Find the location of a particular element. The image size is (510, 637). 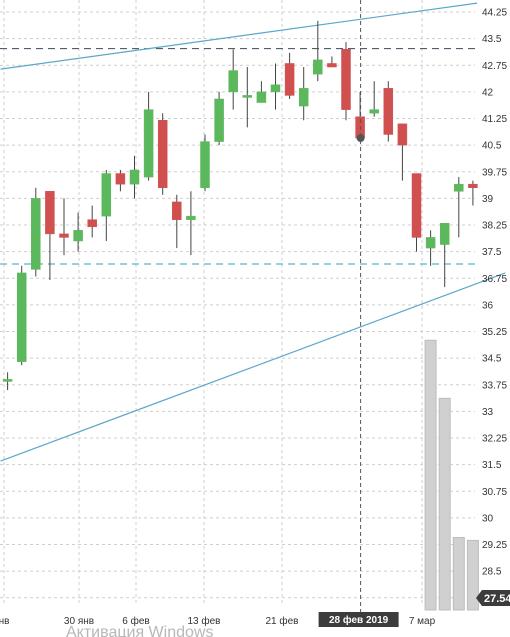

y-tick-label: 42 is located at coordinates (488, 92).